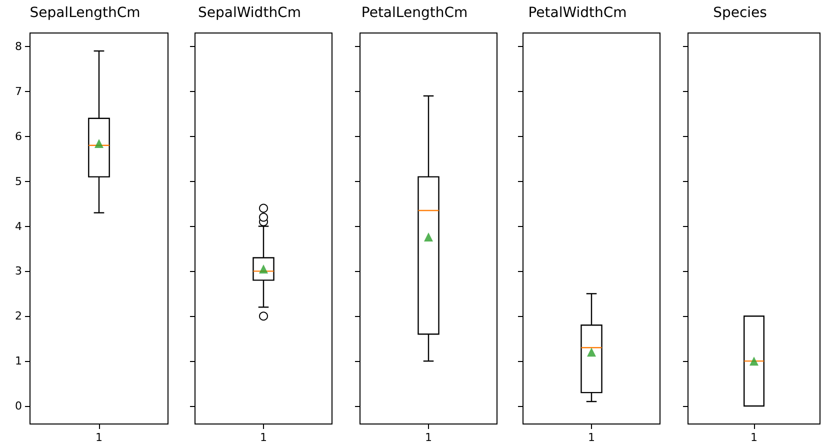 This screenshot has height=445, width=822. I want to click on chart-title: PetalWidthCm, so click(577, 13).